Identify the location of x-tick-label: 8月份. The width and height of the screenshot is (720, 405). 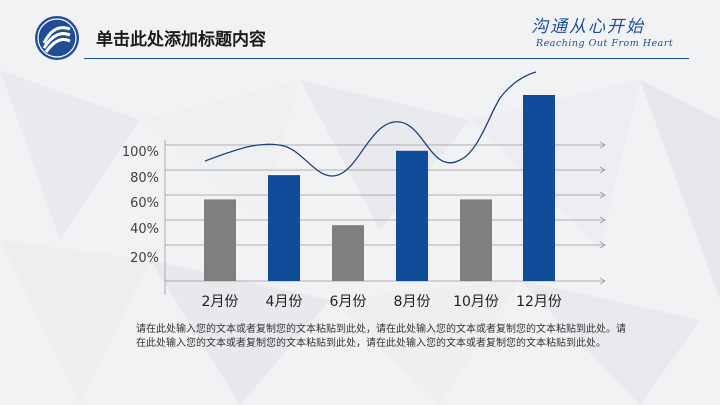
(412, 302).